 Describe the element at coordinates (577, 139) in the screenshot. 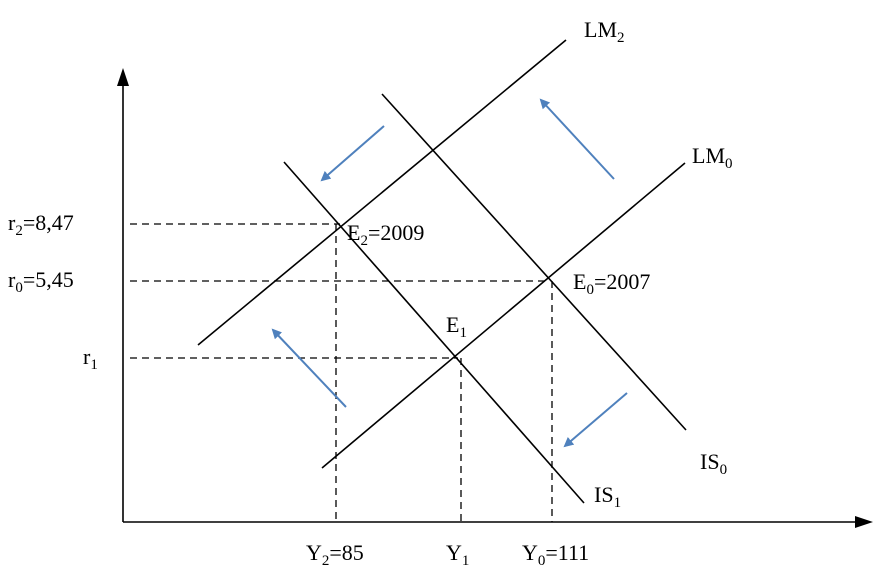

I see `shift-arrow-top-right` at that location.